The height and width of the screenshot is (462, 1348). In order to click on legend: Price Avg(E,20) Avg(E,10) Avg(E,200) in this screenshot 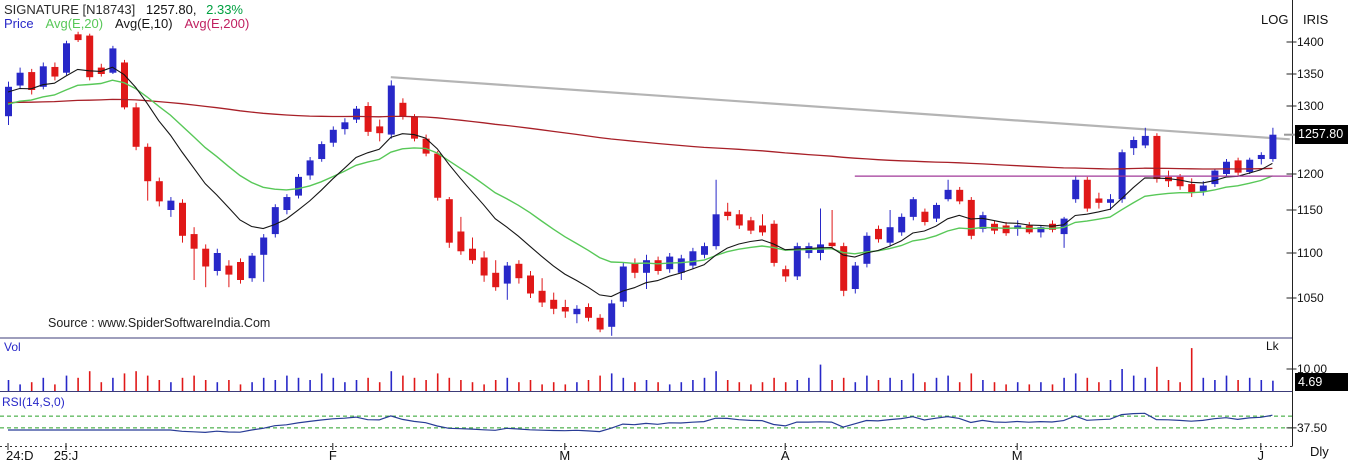, I will do `click(131, 23)`.